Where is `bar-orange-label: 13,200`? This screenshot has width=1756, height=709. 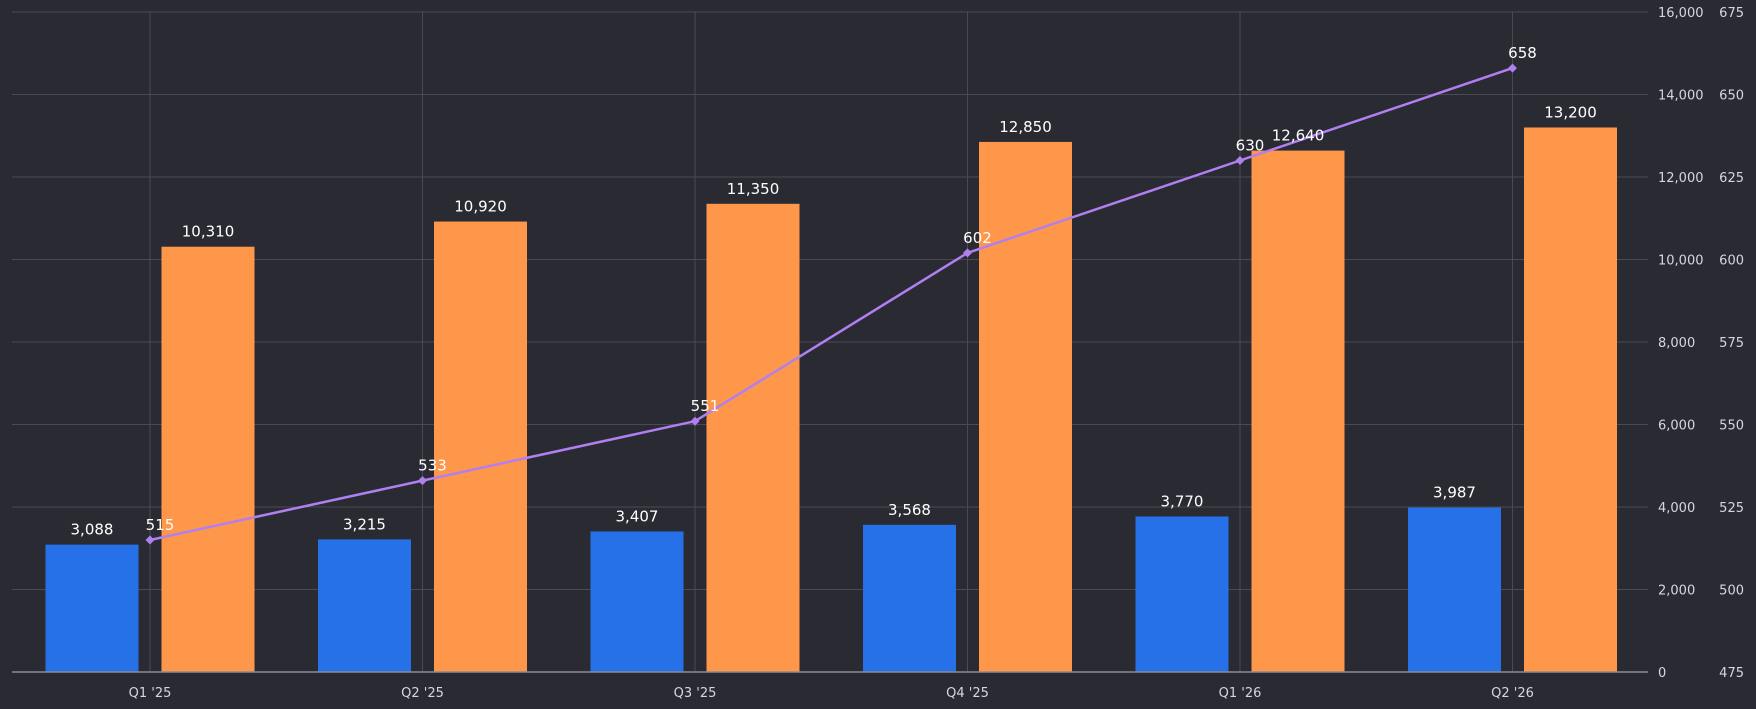
bar-orange-label: 13,200 is located at coordinates (1570, 113).